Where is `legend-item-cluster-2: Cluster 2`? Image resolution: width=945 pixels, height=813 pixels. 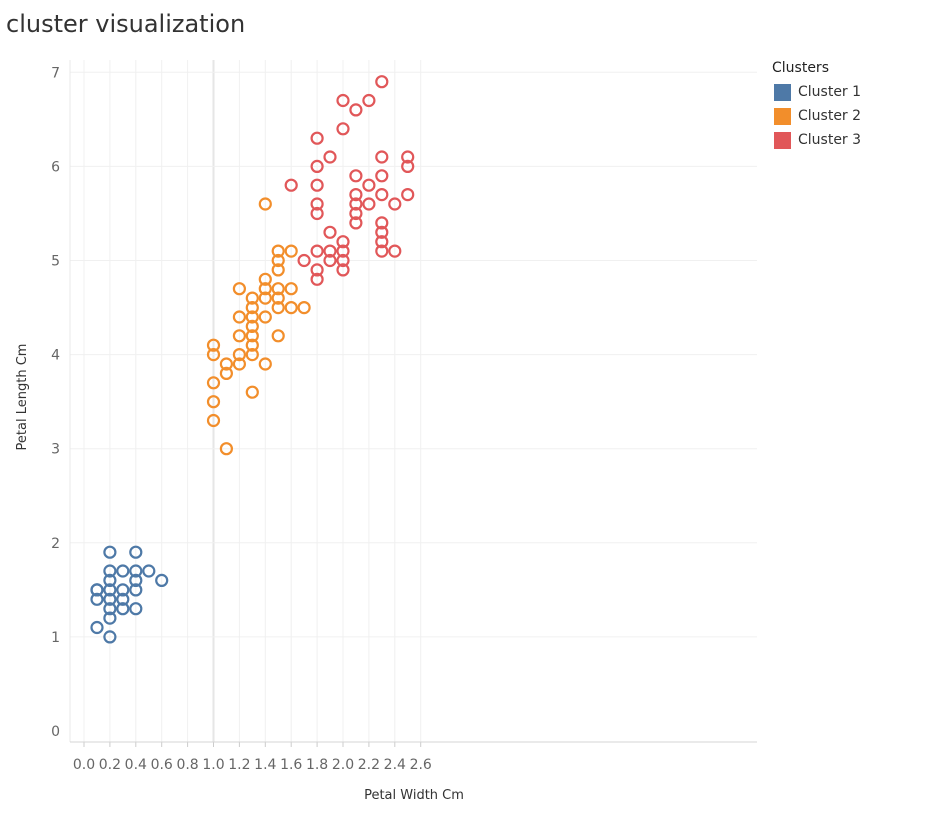
legend-item-cluster-2: Cluster 2 is located at coordinates (816, 116).